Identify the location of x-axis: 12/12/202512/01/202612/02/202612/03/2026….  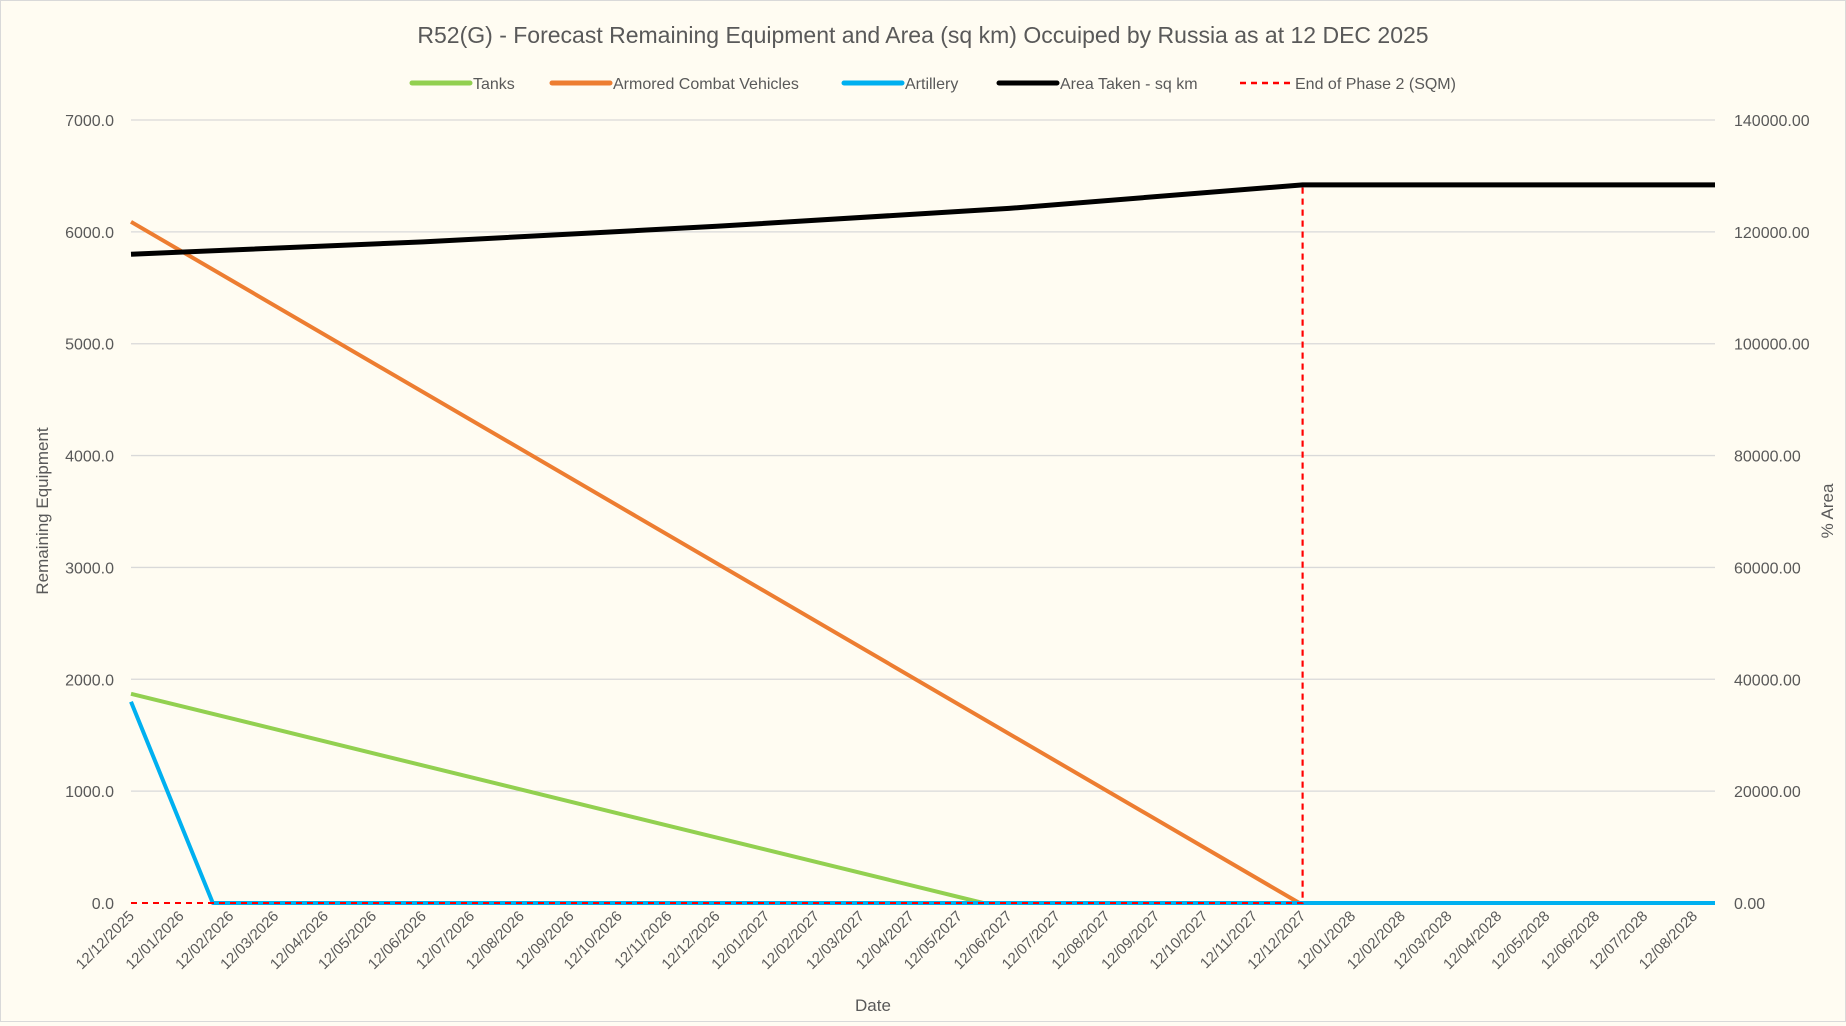
(887, 940).